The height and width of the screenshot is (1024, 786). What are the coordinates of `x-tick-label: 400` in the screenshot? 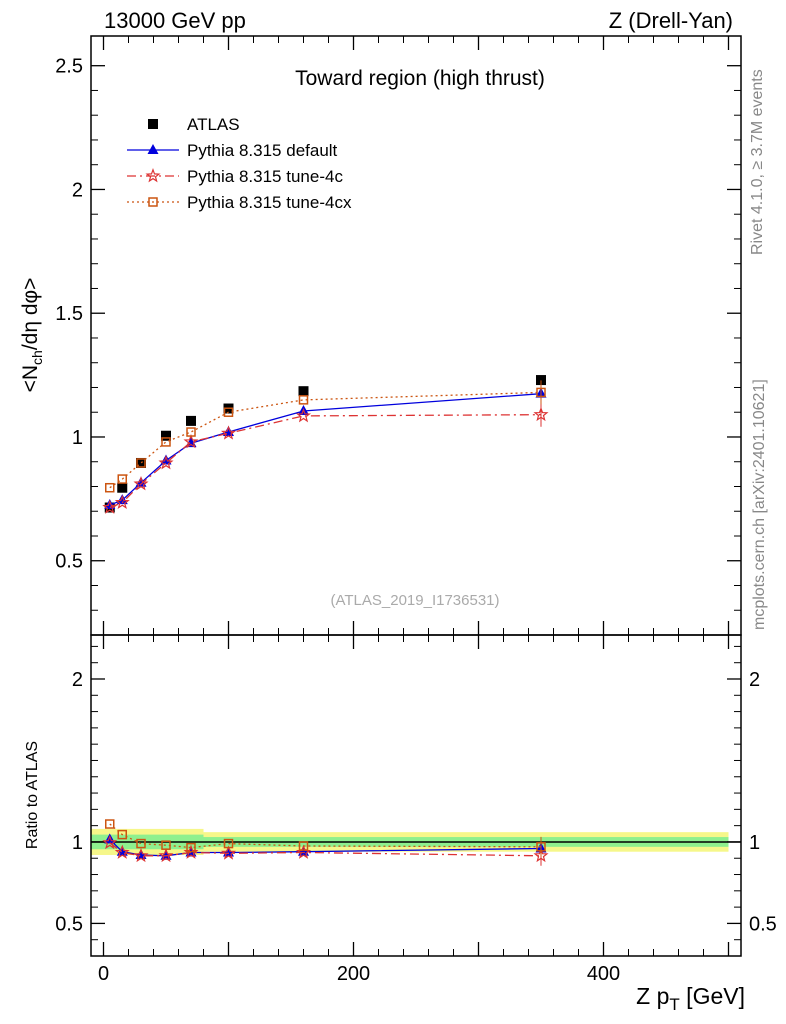 It's located at (603, 974).